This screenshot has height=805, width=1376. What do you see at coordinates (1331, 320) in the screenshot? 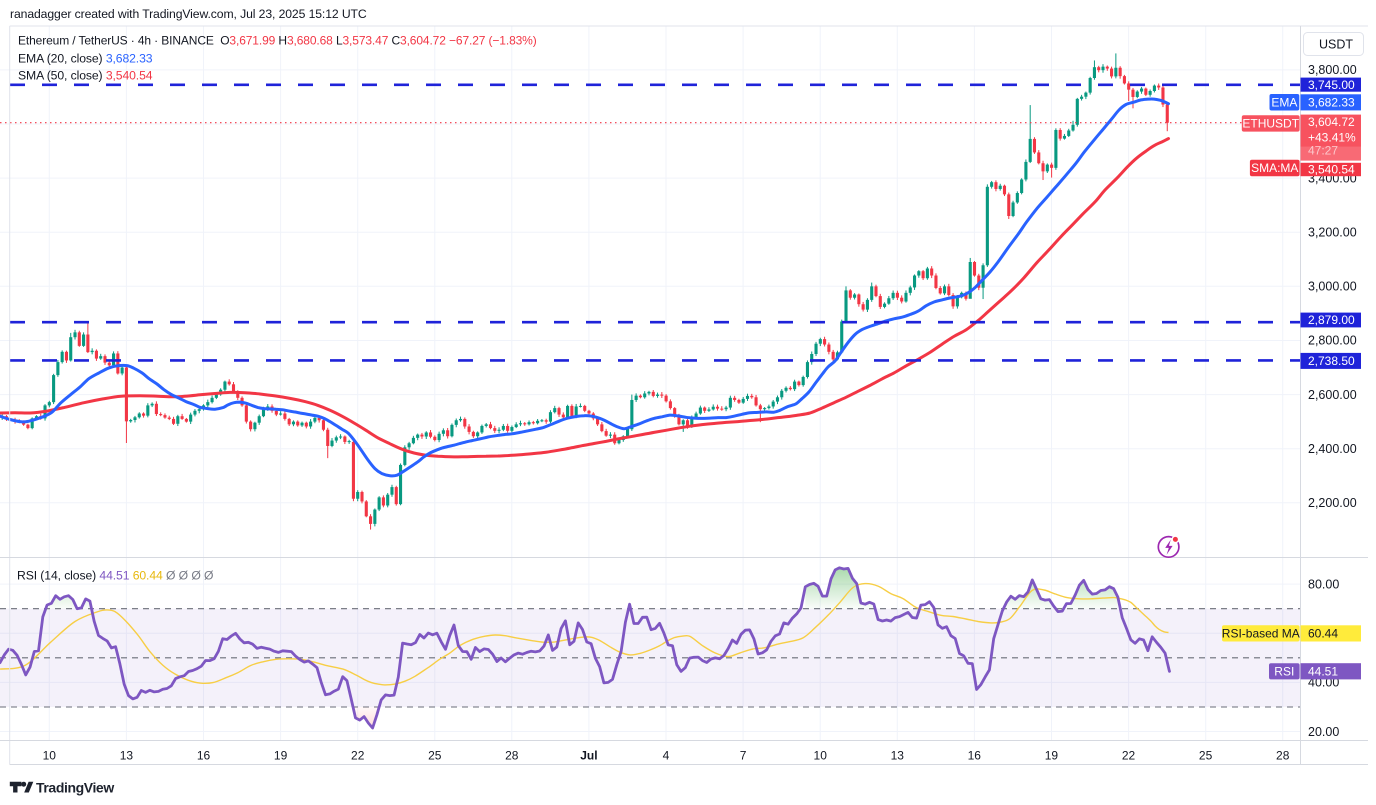
I see `svg-text: 2,879.00` at bounding box center [1331, 320].